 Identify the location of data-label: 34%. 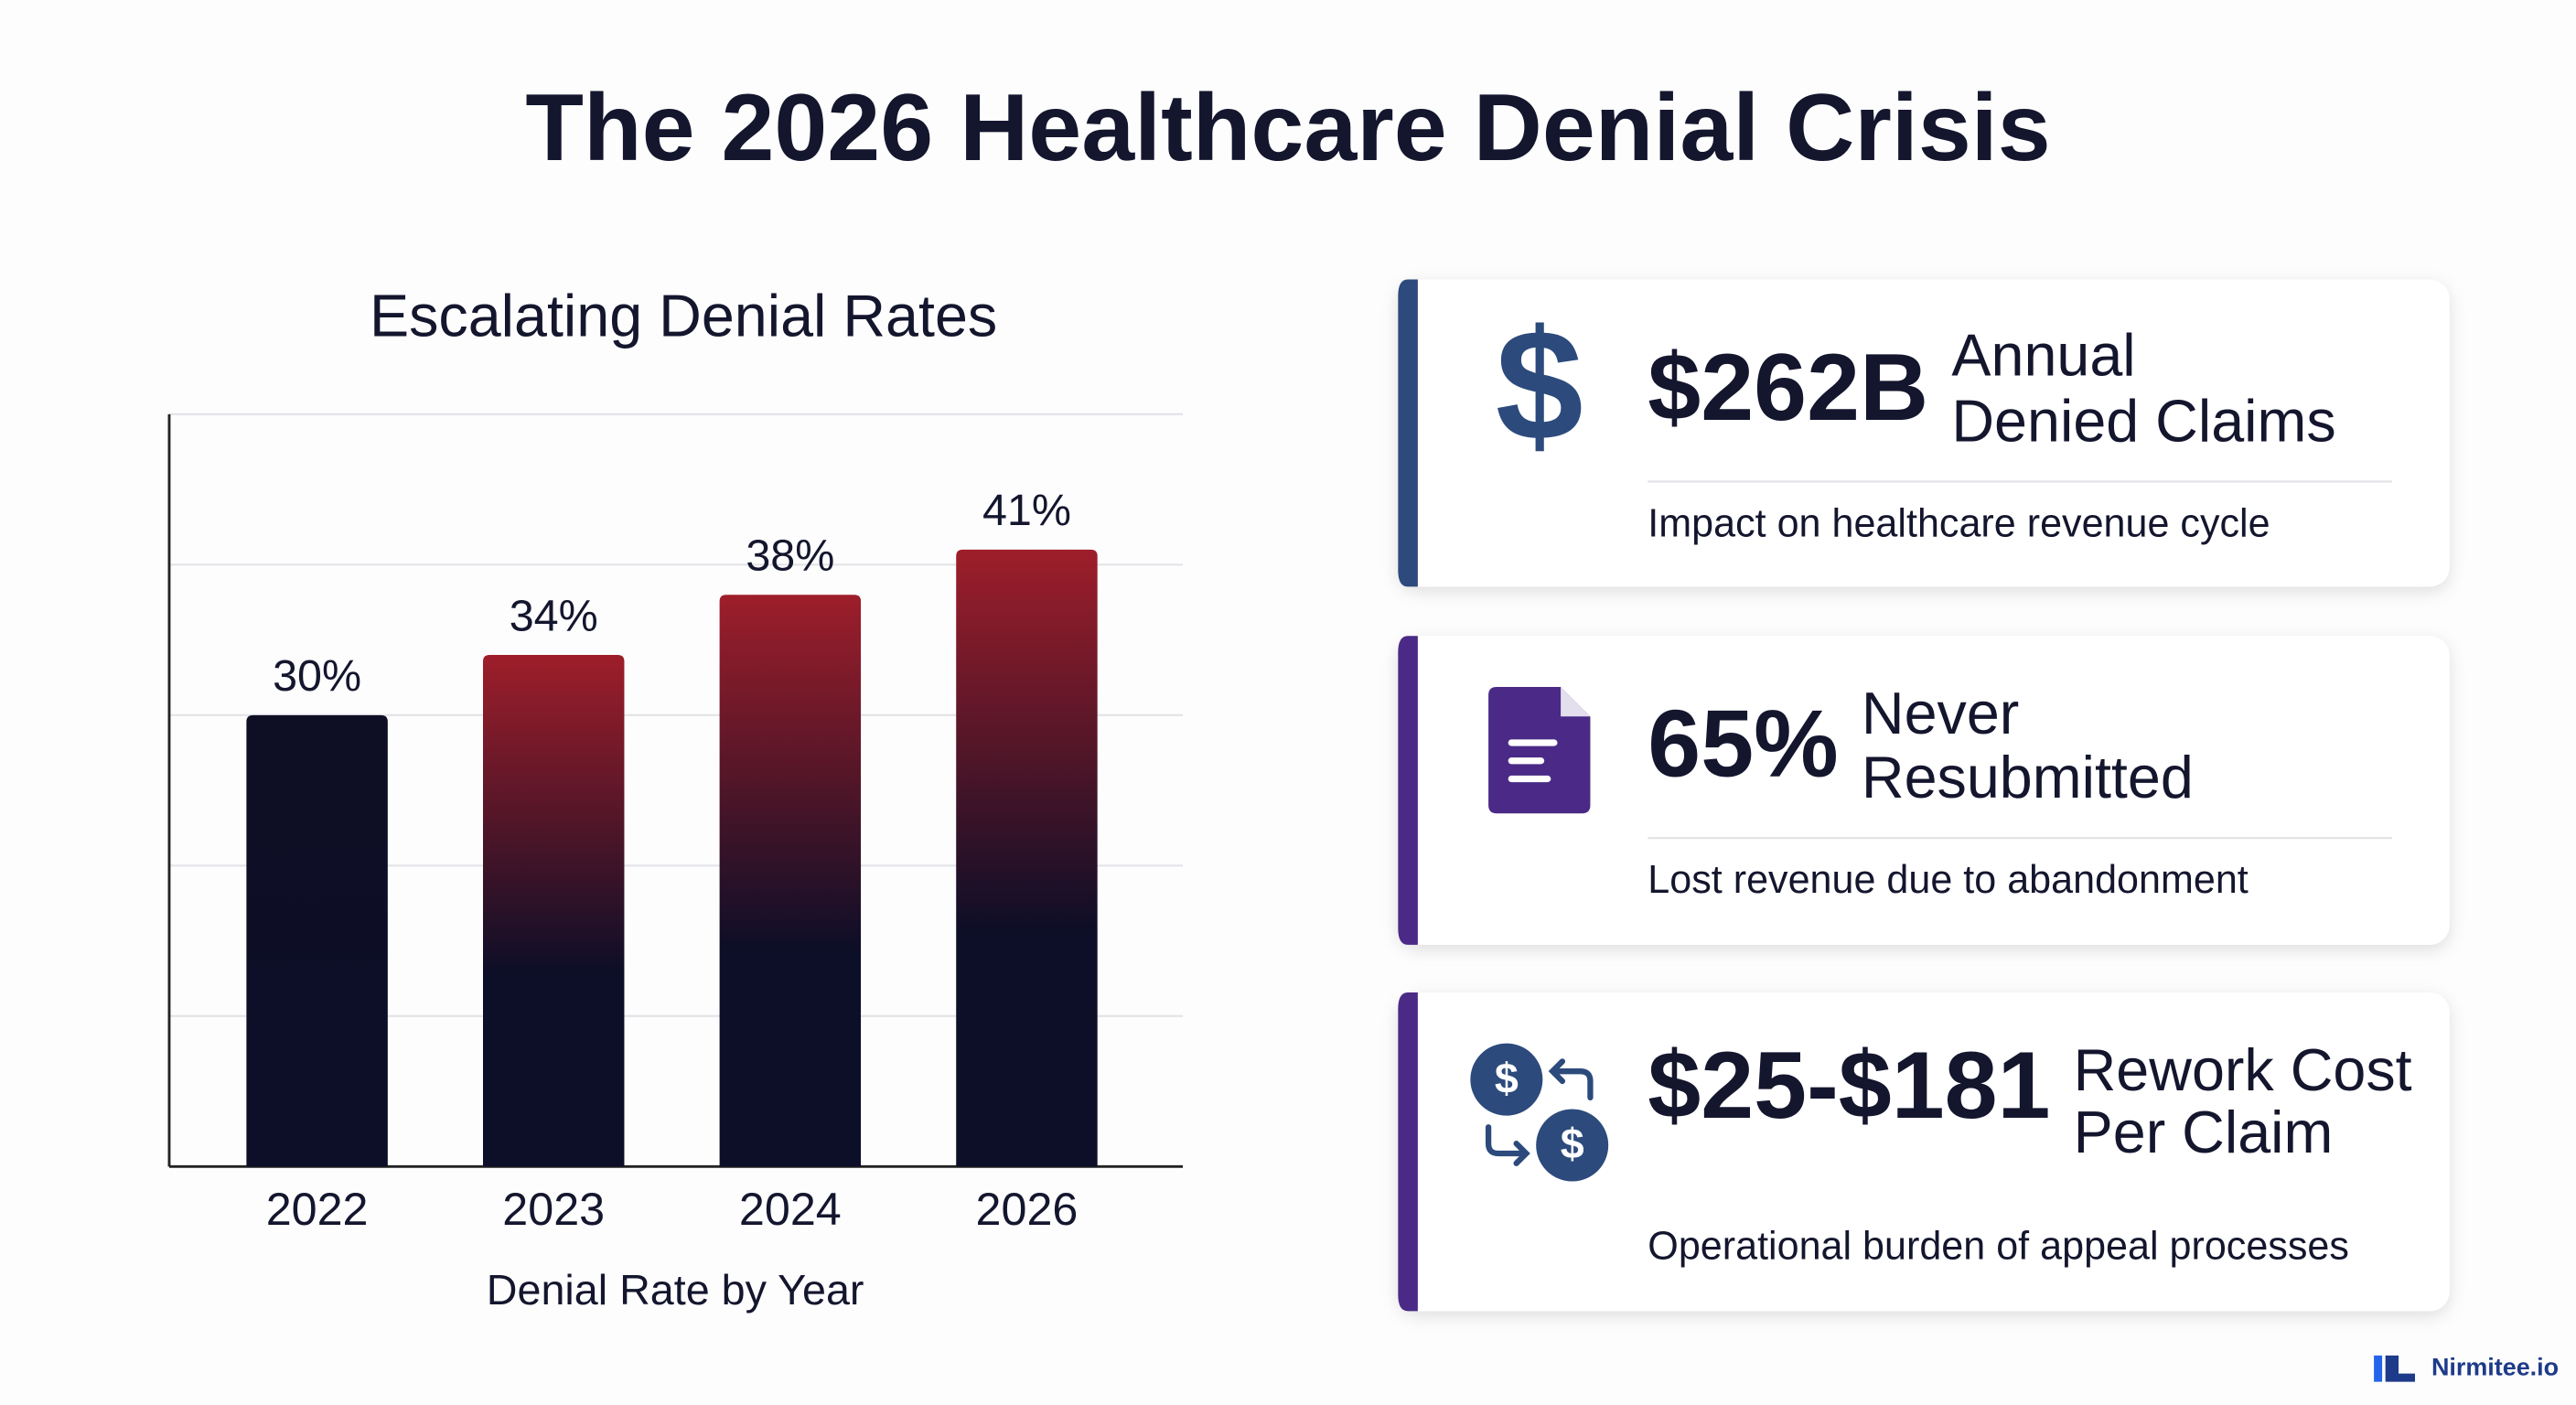
(554, 615).